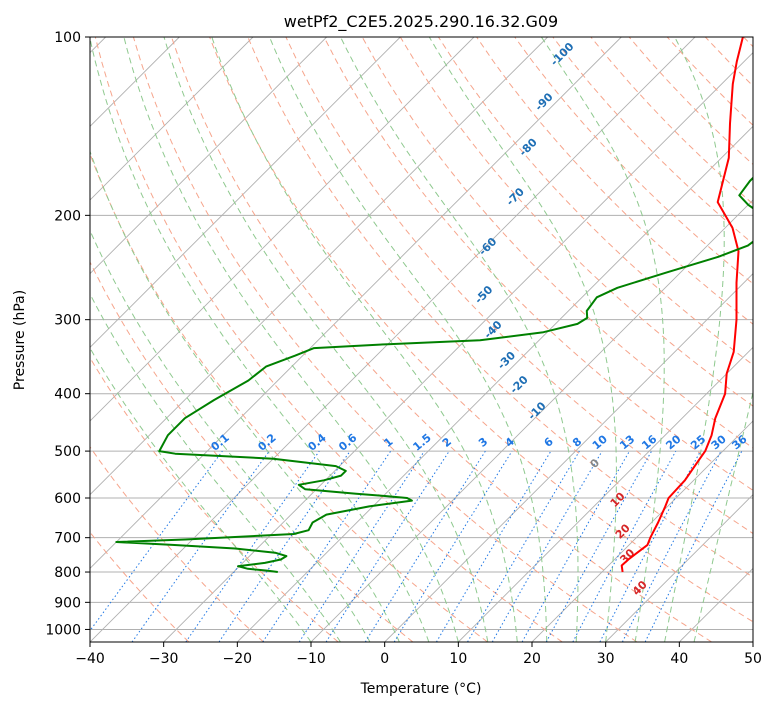 The width and height of the screenshot is (775, 708). Describe the element at coordinates (506, 360) in the screenshot. I see `dry-adiabat-label: -30` at that location.